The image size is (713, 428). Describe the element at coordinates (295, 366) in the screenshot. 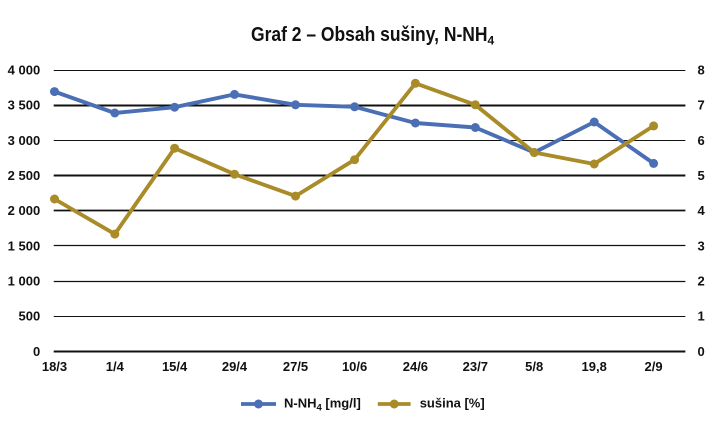

I see `svg-text: 27/5` at that location.